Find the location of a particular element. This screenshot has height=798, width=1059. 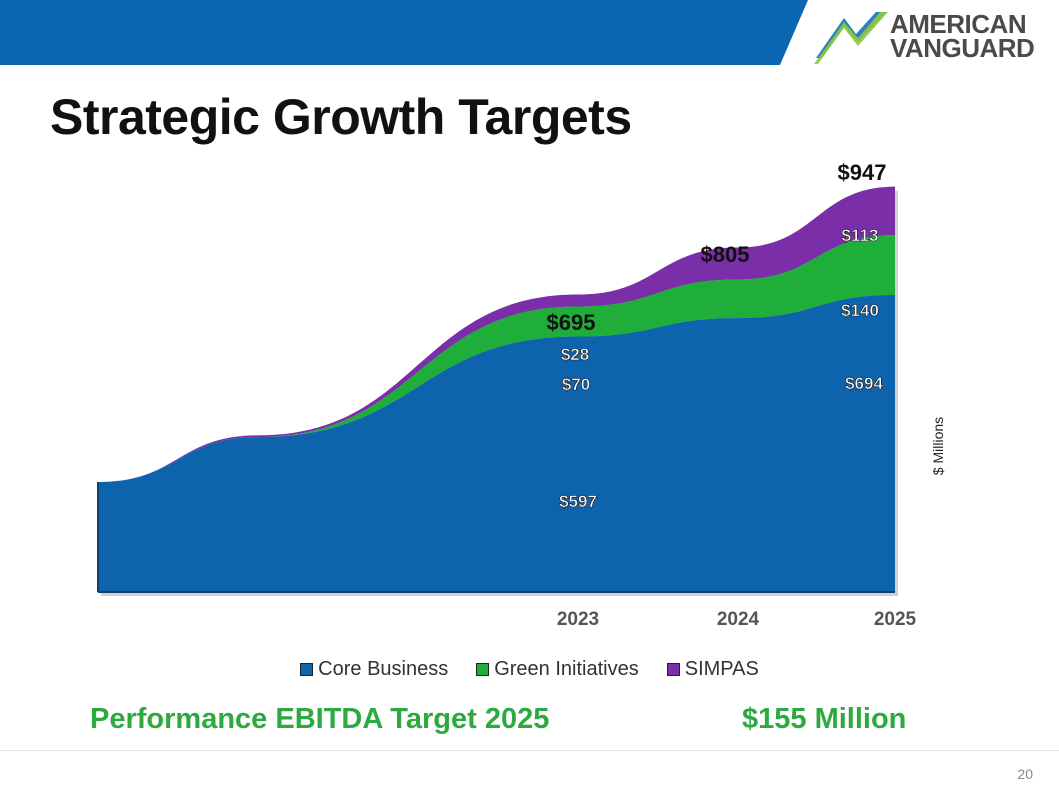

legend-item: Core Business is located at coordinates (374, 669).